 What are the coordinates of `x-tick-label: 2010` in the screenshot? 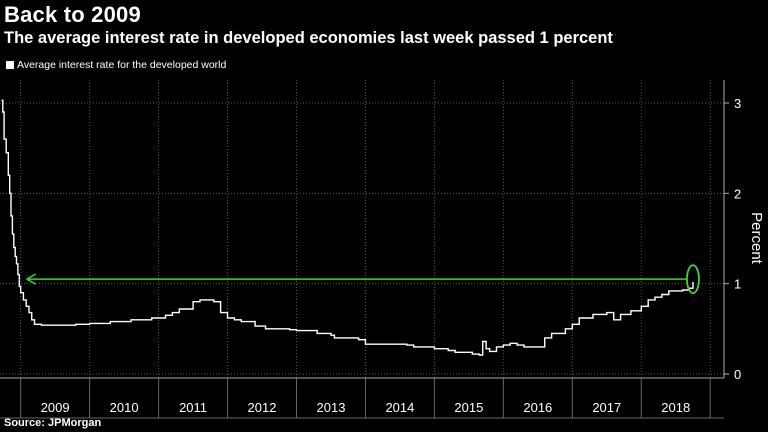 It's located at (124, 407).